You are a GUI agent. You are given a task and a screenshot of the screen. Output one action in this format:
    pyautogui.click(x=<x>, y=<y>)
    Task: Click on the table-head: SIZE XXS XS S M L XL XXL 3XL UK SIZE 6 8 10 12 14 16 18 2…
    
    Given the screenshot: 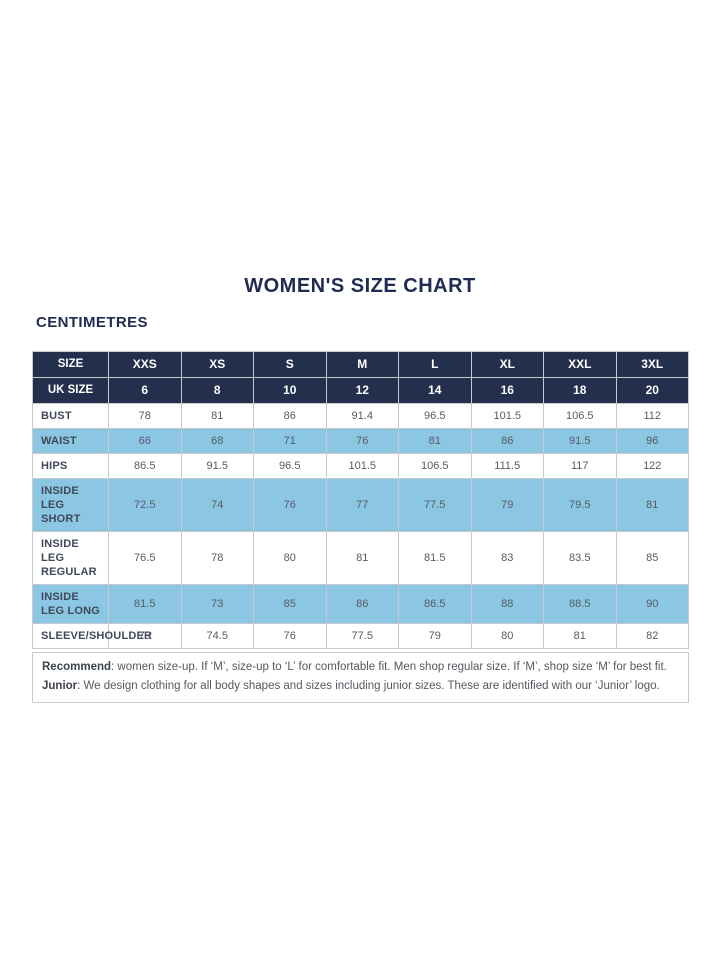 What is the action you would take?
    pyautogui.click(x=360, y=377)
    